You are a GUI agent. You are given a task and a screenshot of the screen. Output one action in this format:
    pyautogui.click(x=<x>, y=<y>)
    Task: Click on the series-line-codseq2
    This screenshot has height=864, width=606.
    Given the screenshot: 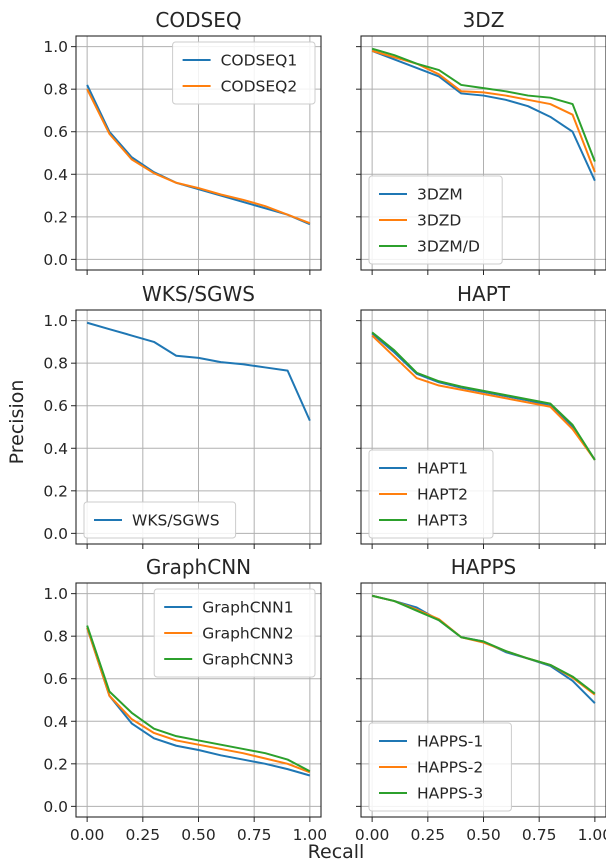 What is the action you would take?
    pyautogui.click(x=198, y=156)
    